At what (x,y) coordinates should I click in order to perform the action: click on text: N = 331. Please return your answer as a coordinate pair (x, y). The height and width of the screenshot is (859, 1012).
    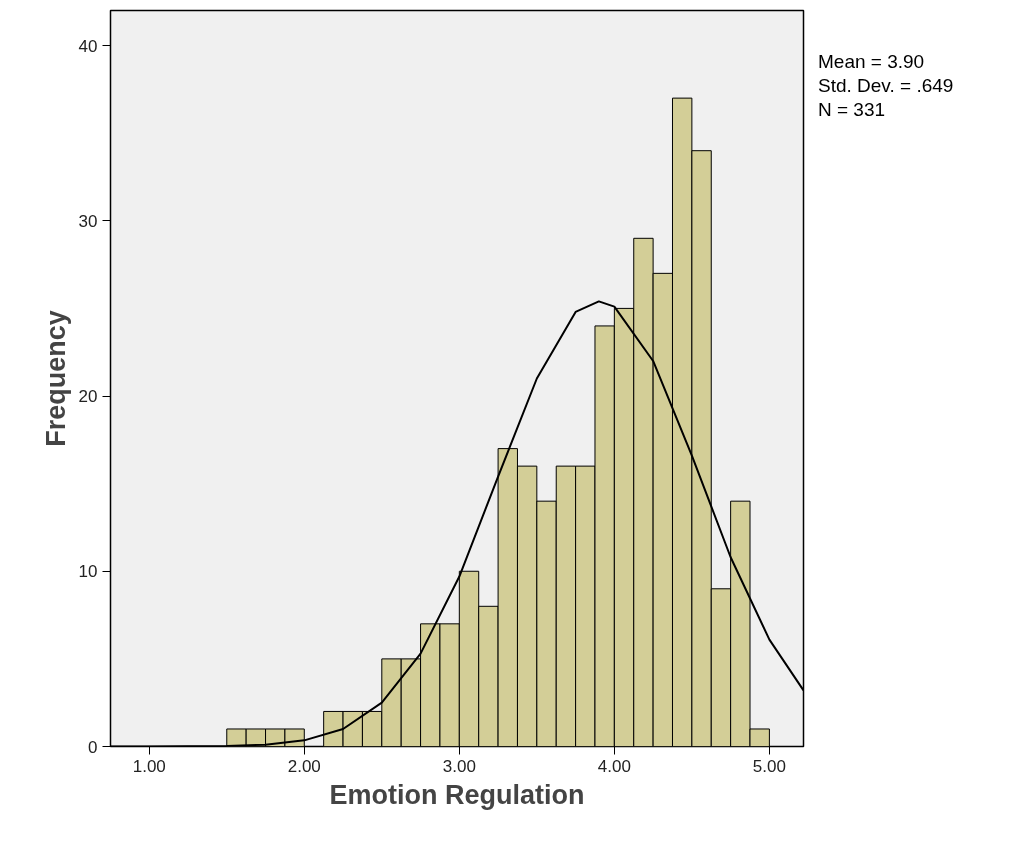
    Looking at the image, I should click on (852, 109).